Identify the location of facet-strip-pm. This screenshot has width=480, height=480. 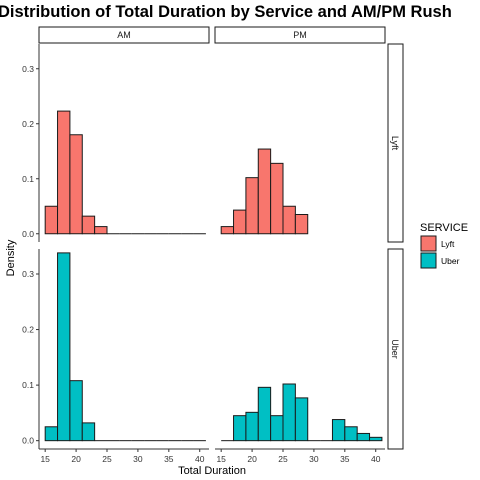
(300, 35).